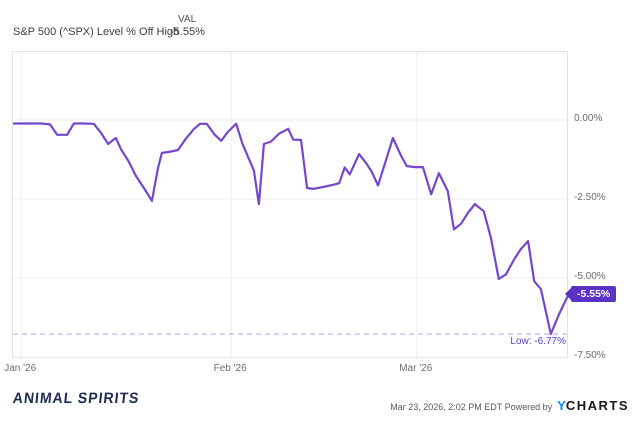 The image size is (633, 423). I want to click on last-value-badge: -5.55%, so click(590, 294).